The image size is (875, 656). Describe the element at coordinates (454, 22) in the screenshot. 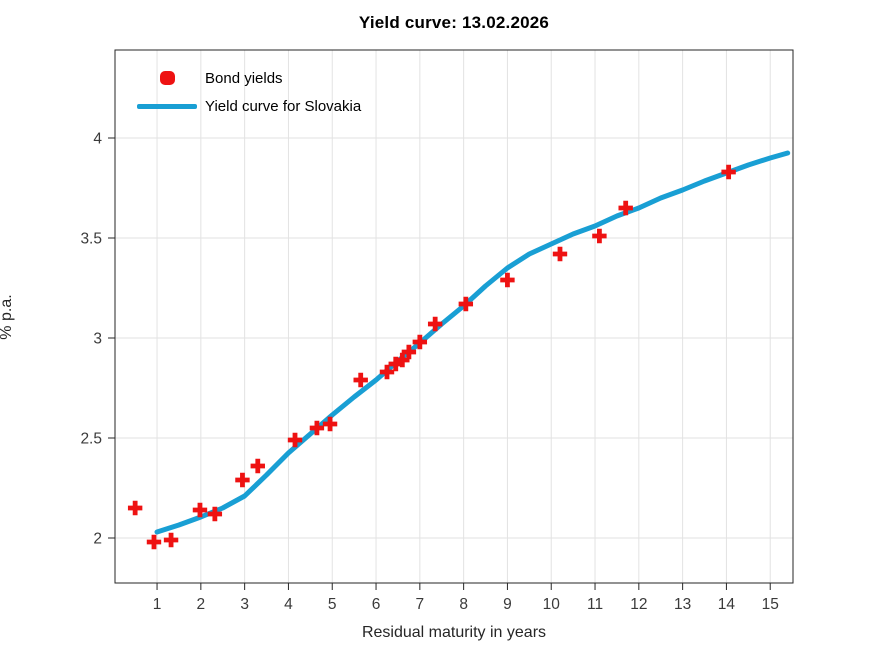

I see `chart-title: Yield curve: 13.02.2026` at that location.